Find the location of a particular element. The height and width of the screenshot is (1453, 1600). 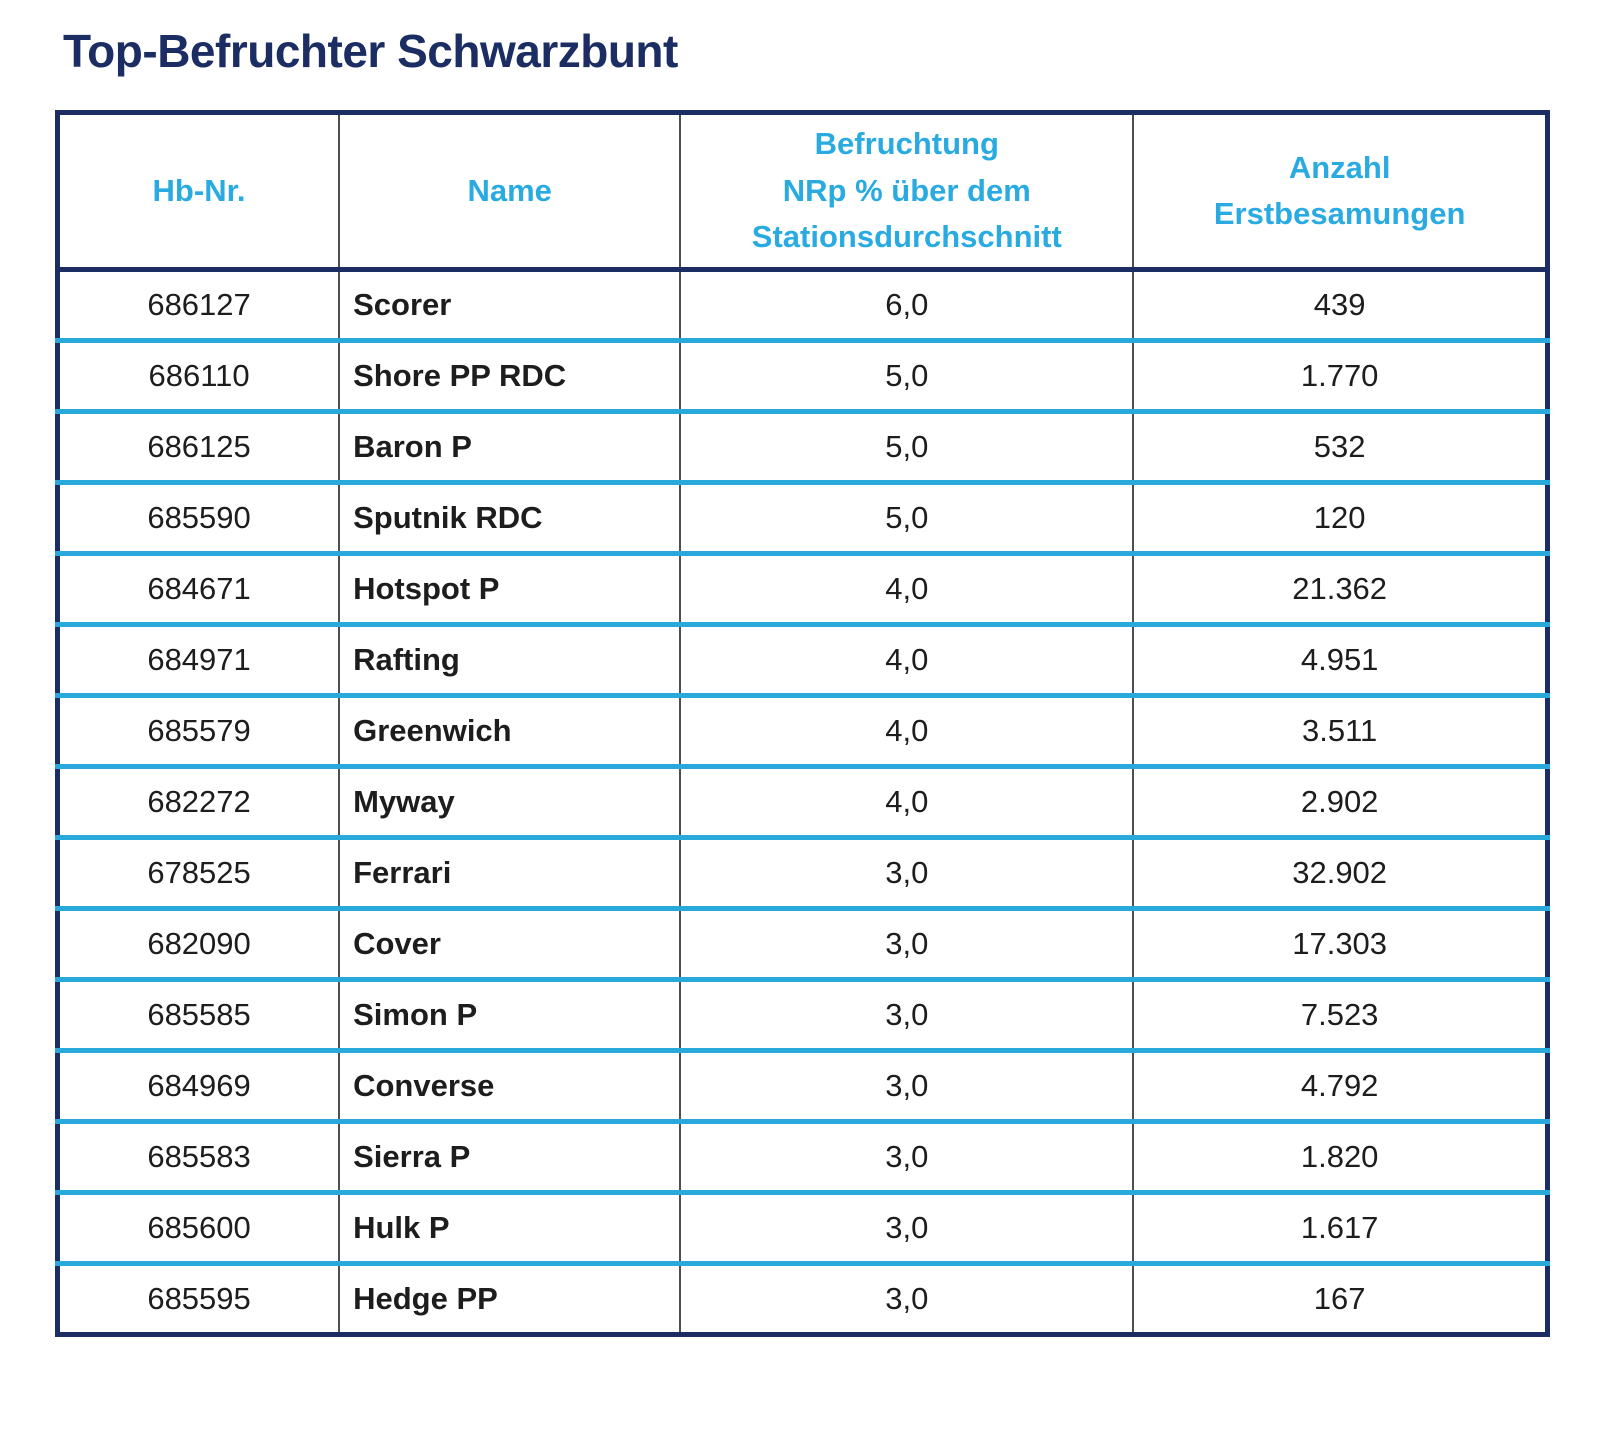

column-header-hb-nr: Hb-Nr. is located at coordinates (199, 190).